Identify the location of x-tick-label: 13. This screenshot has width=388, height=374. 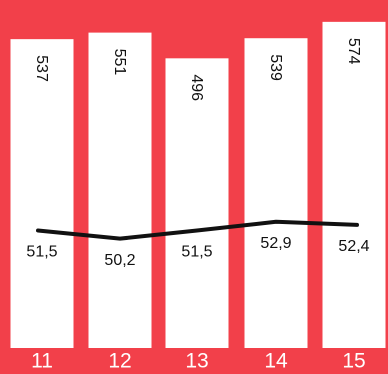
(196, 361).